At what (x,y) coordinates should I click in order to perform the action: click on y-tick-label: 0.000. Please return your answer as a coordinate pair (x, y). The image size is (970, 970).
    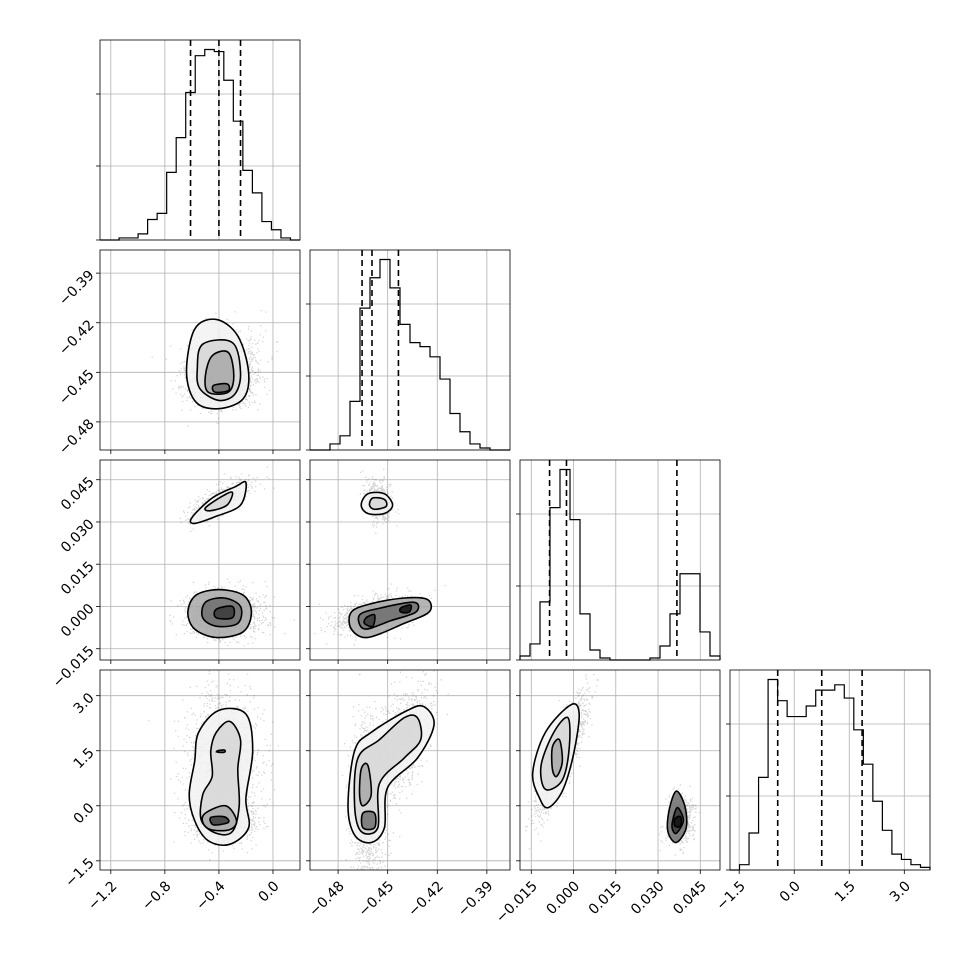
    Looking at the image, I should click on (78, 621).